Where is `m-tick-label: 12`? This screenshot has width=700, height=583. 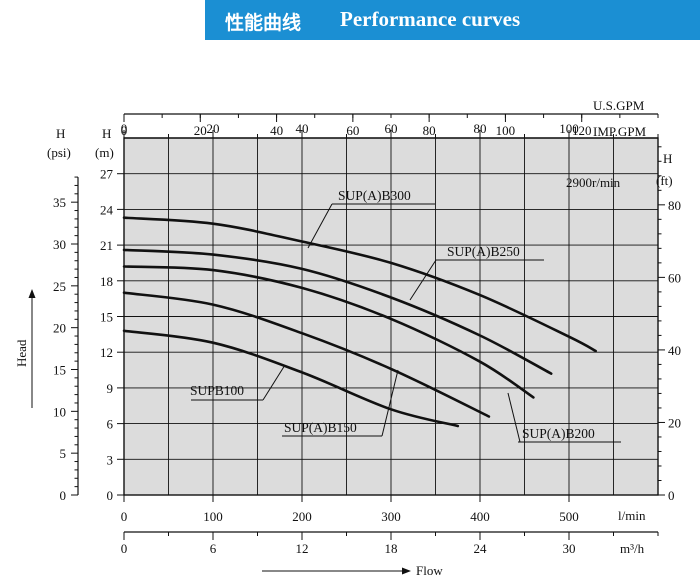 m-tick-label: 12 is located at coordinates (106, 352).